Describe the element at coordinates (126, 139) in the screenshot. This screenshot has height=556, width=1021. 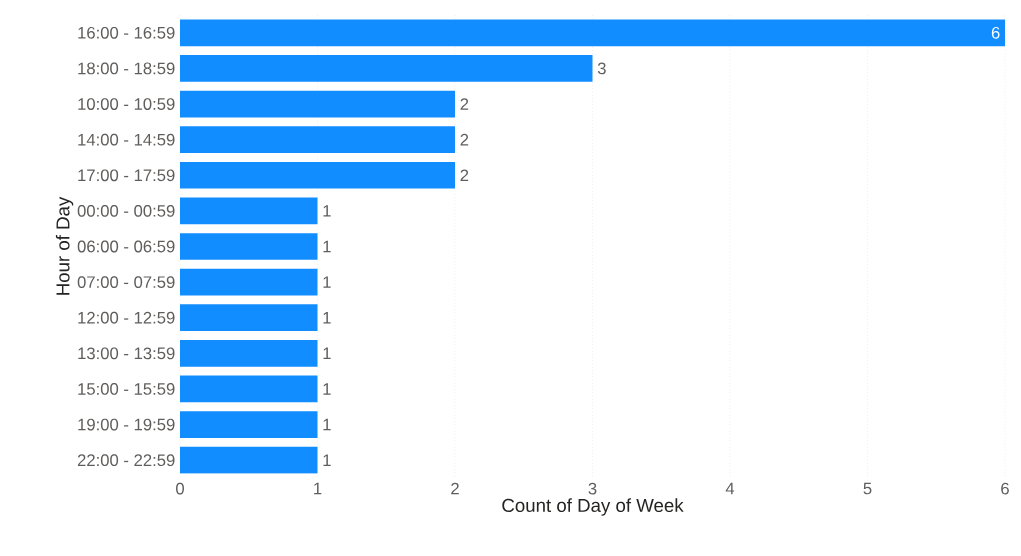
I see `y-tick-label: 14:00 - 14:59` at that location.